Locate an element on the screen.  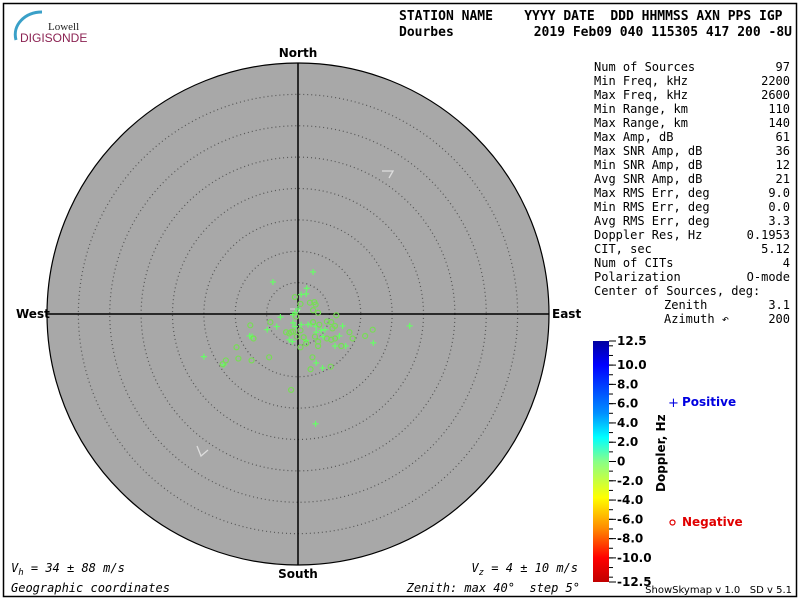
positive-marker-icon: + is located at coordinates (673, 403).